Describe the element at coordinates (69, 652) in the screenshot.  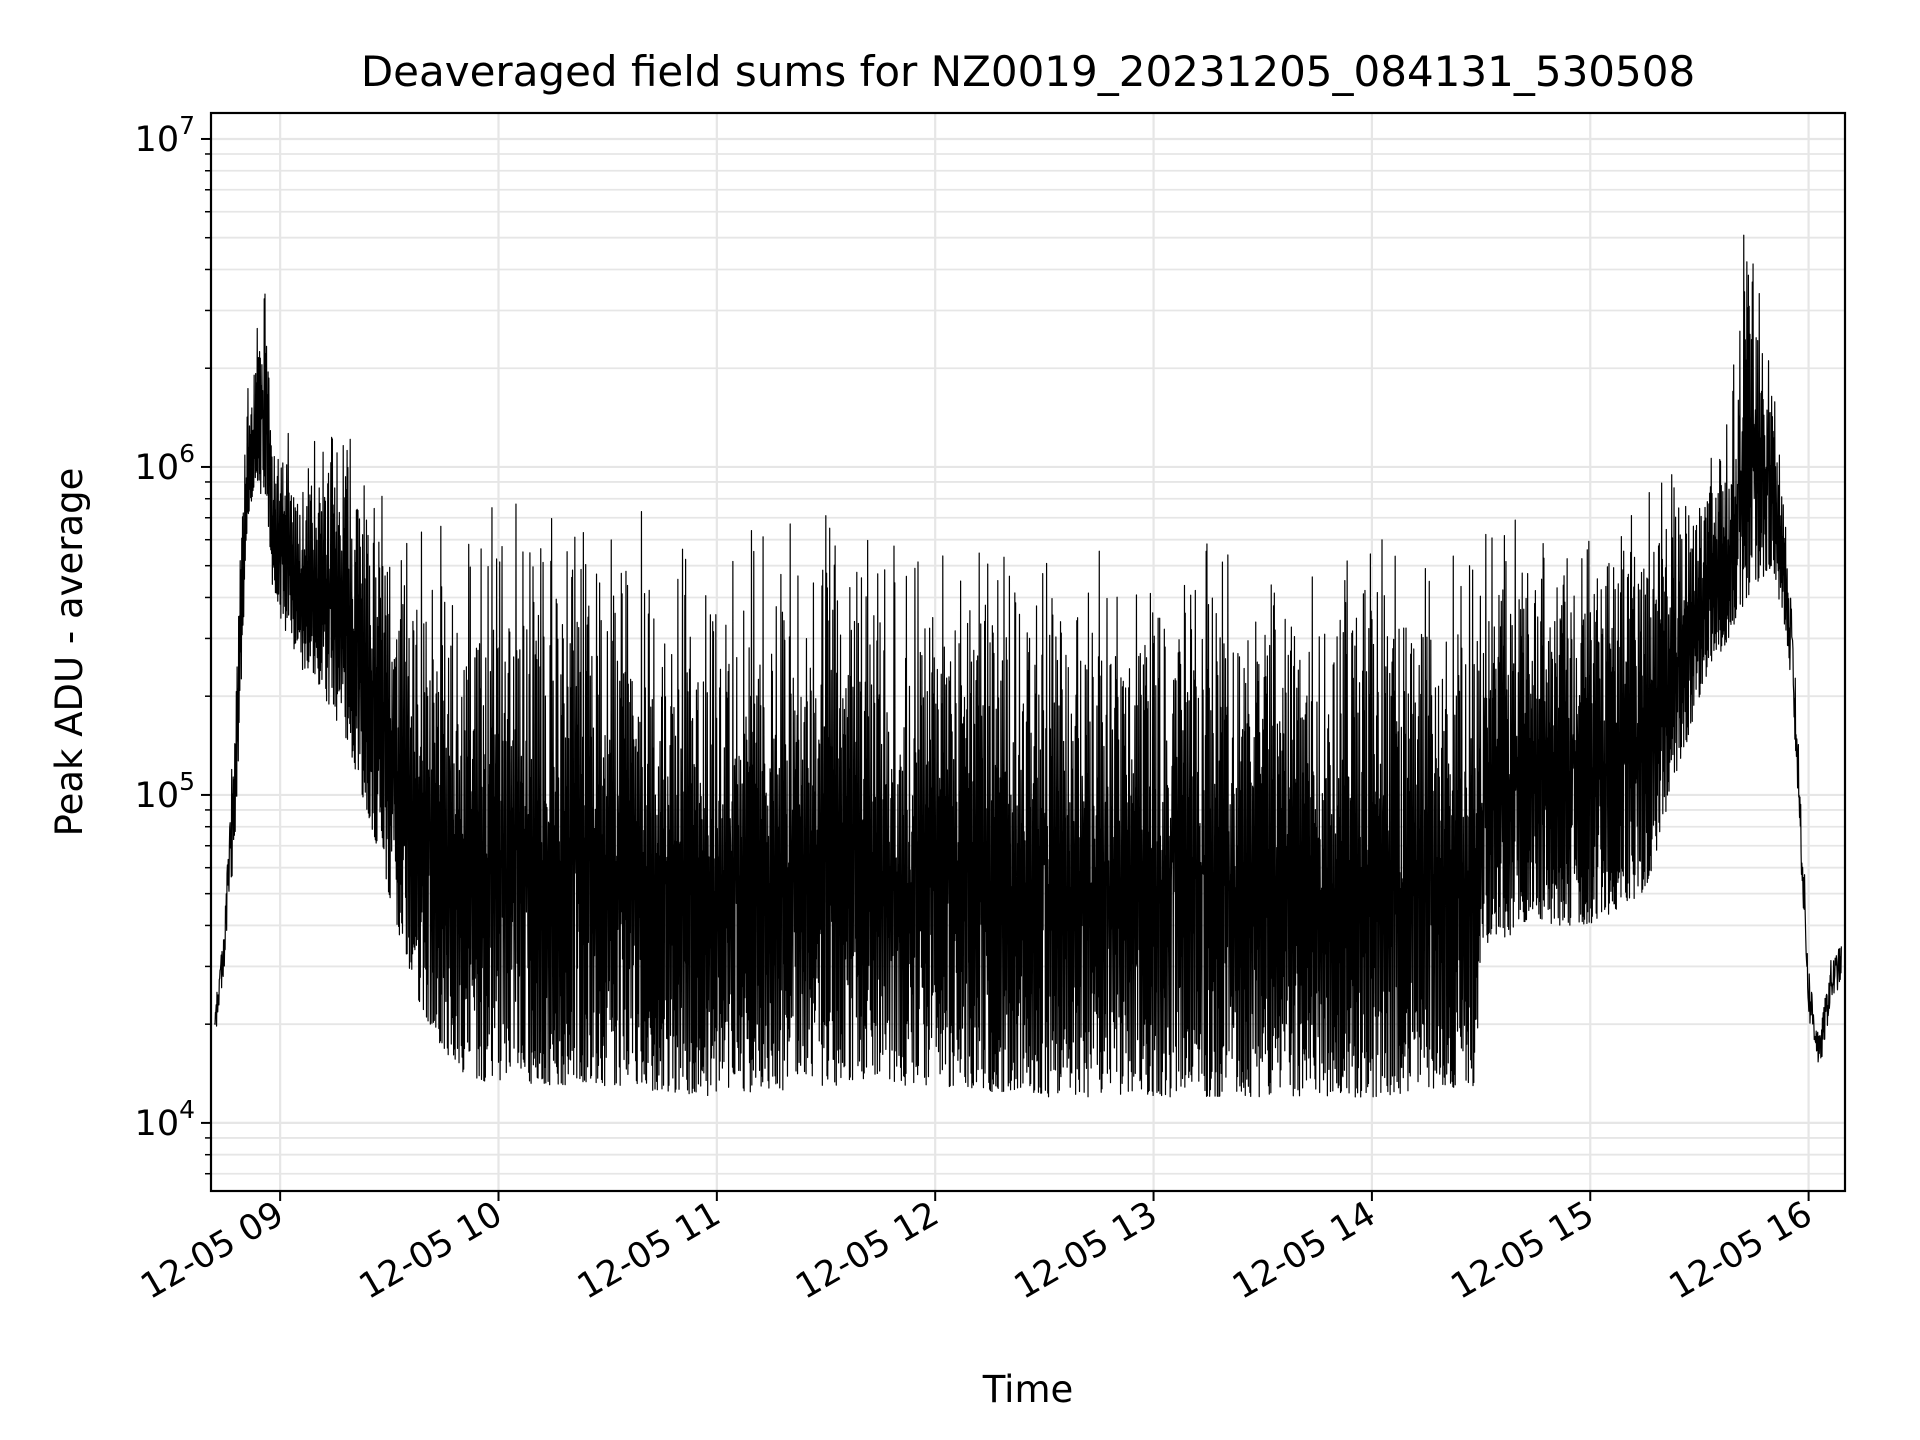
I see `y-axis-label: Peak ADU - average` at that location.